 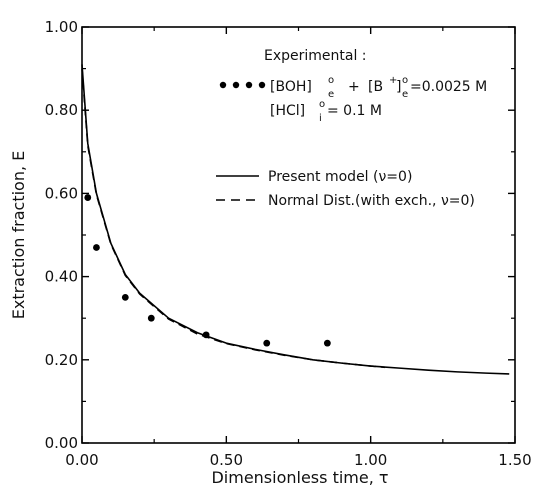 What do you see at coordinates (61, 27) in the screenshot?
I see `y-tick-label: 1.00` at bounding box center [61, 27].